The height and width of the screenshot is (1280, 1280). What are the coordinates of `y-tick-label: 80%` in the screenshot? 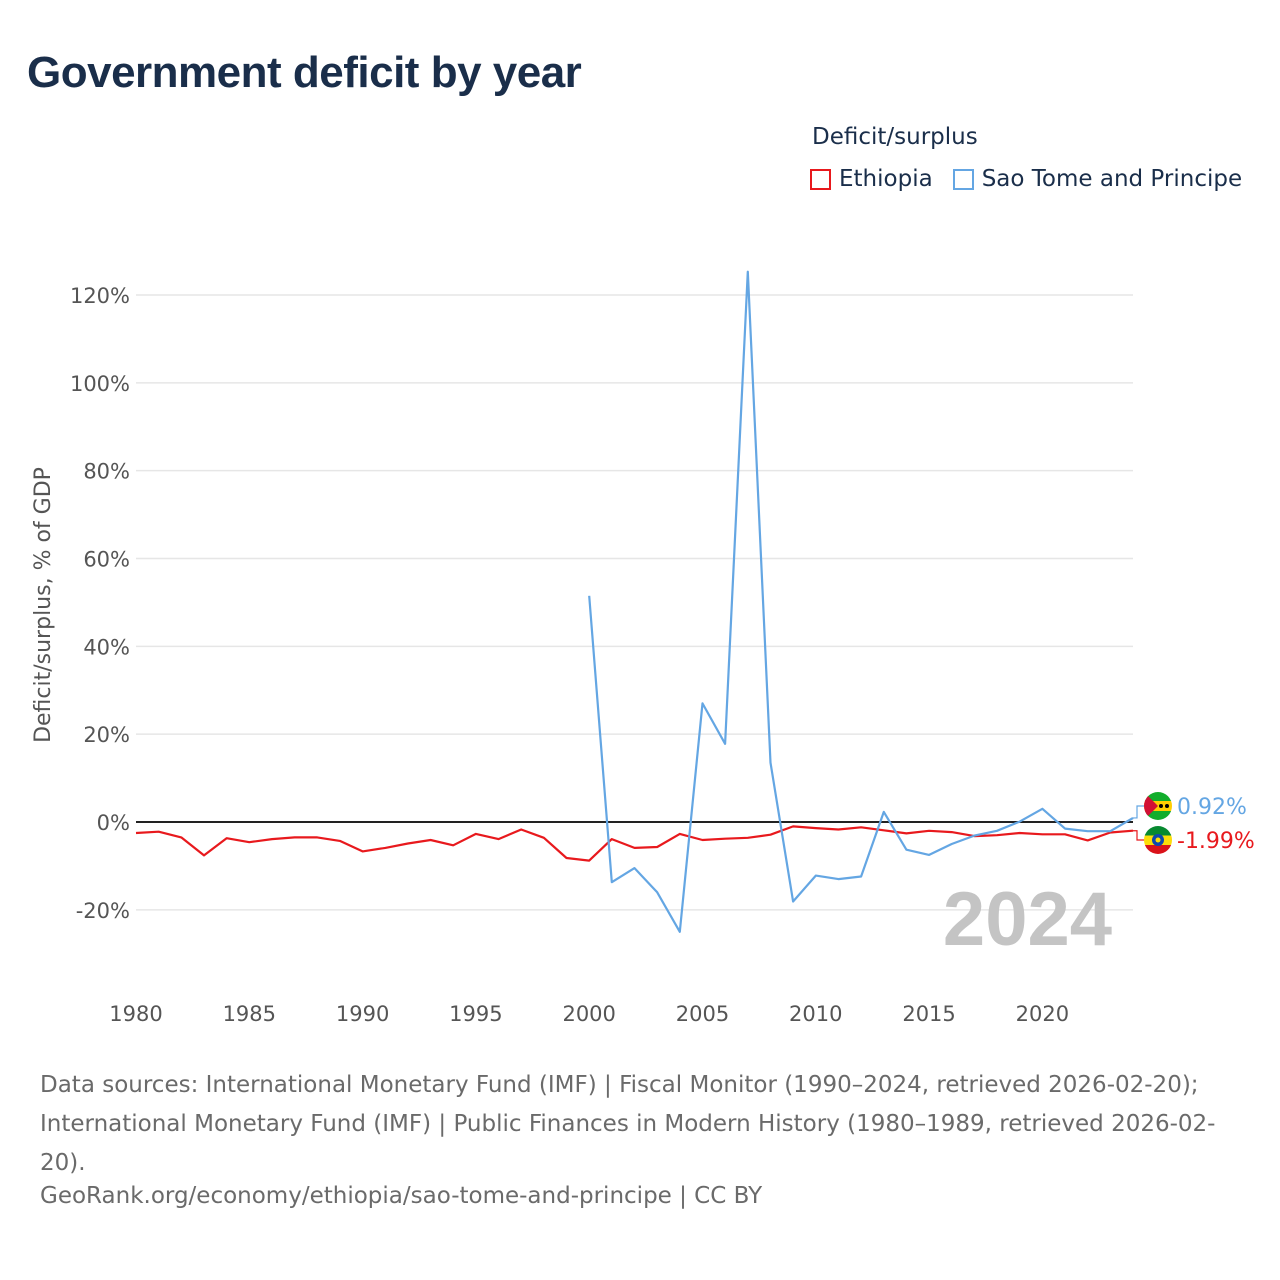 It's located at (106, 472).